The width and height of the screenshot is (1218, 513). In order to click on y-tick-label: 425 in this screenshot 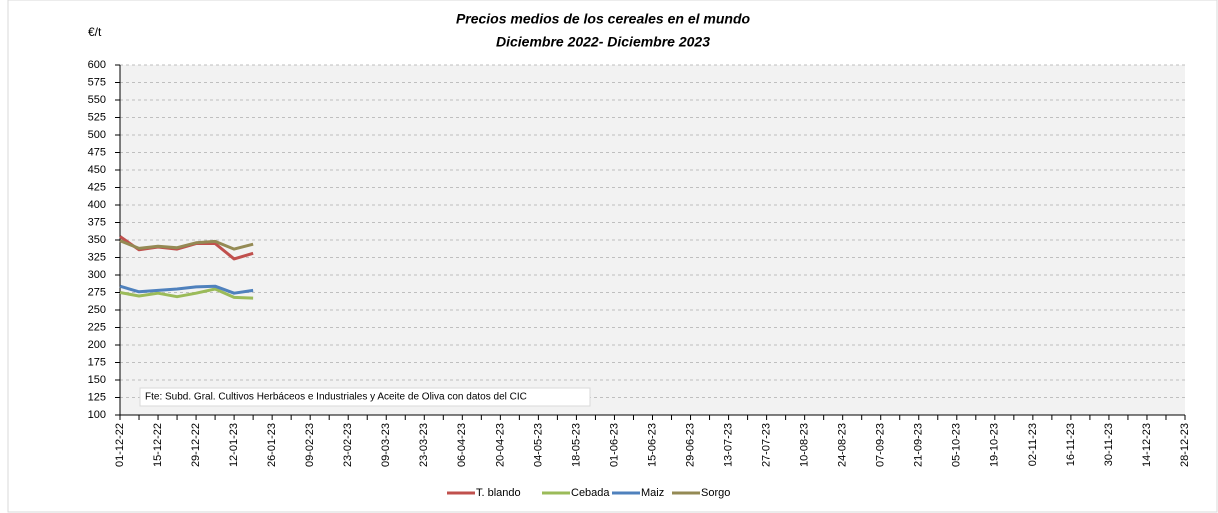, I will do `click(97, 187)`.